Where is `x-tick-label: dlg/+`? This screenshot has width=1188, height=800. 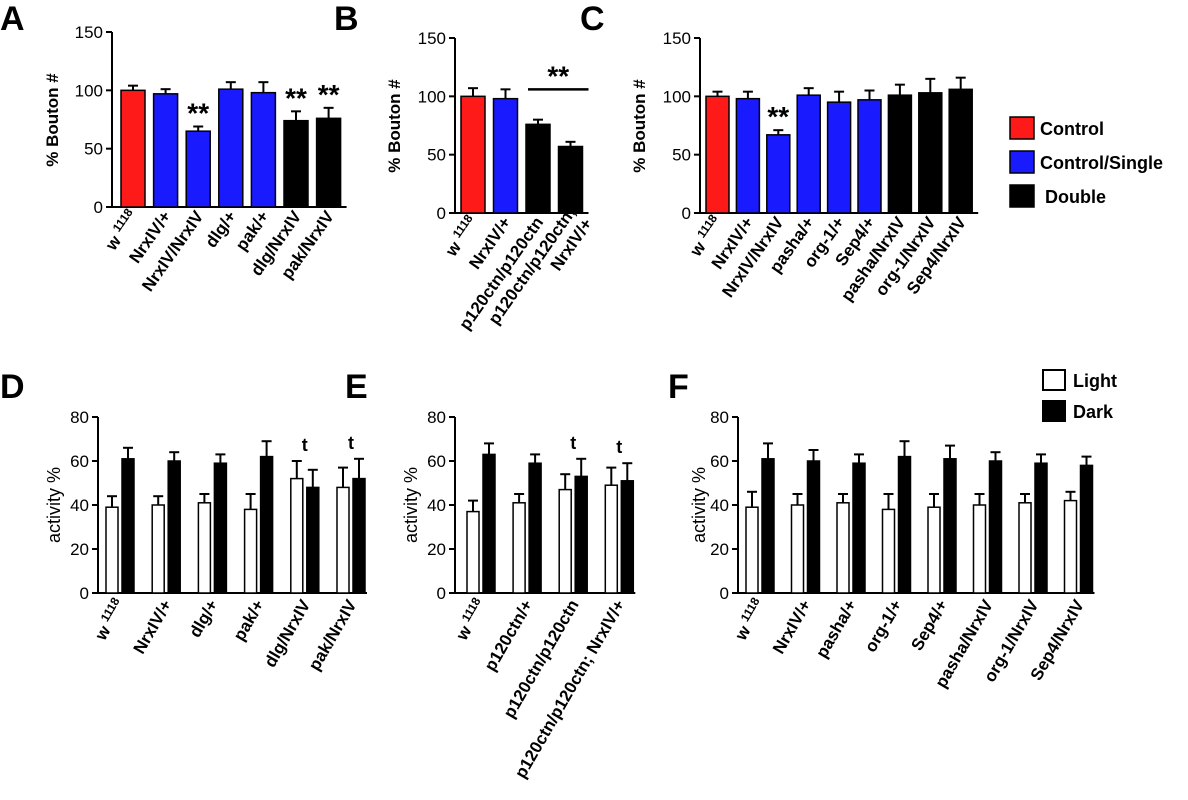 x-tick-label: dlg/+ is located at coordinates (203, 618).